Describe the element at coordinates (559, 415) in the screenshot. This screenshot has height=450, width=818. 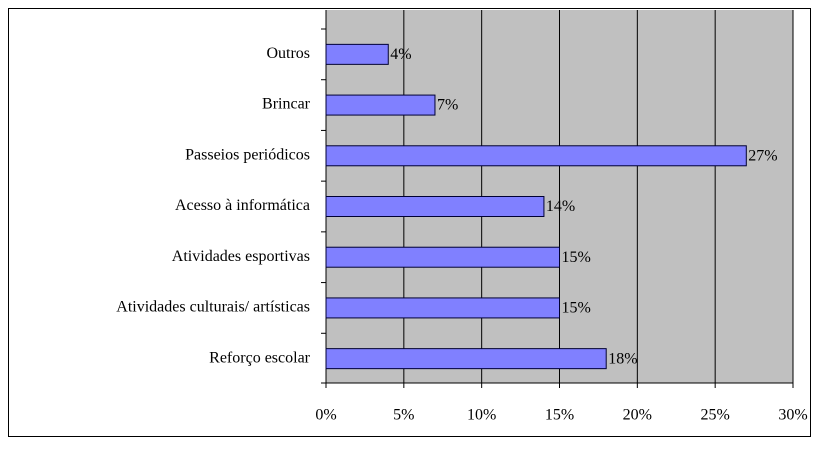
I see `x-tick-label: 15%` at that location.